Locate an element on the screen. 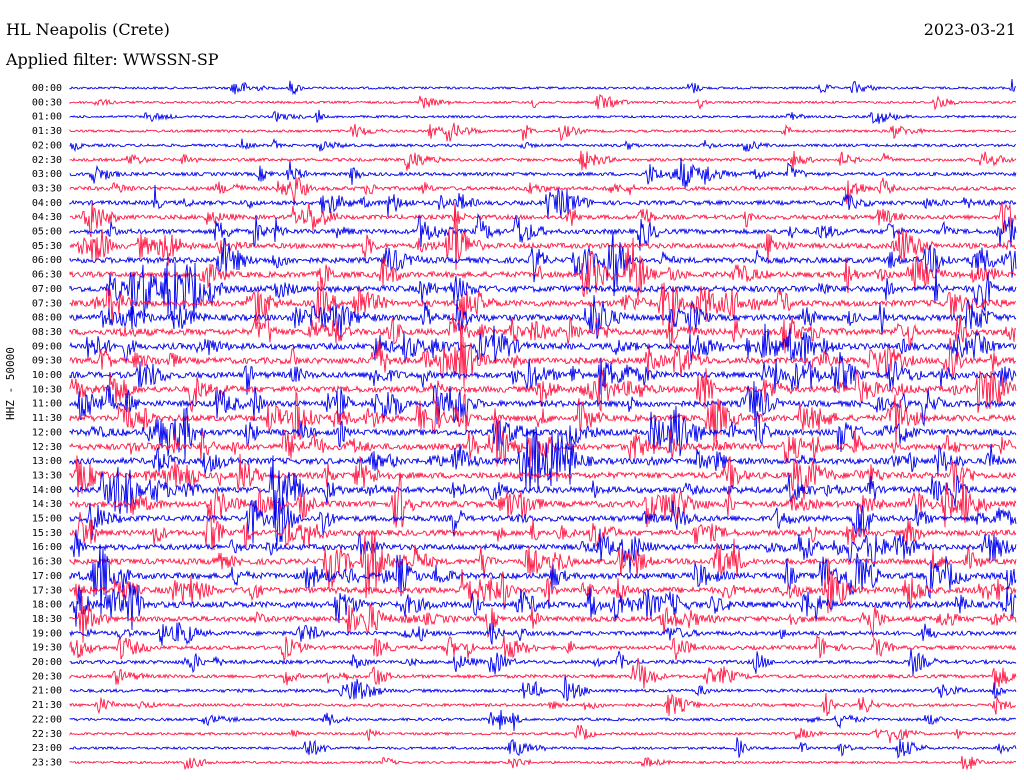  time-tick-label: 02:30 is located at coordinates (47, 160).